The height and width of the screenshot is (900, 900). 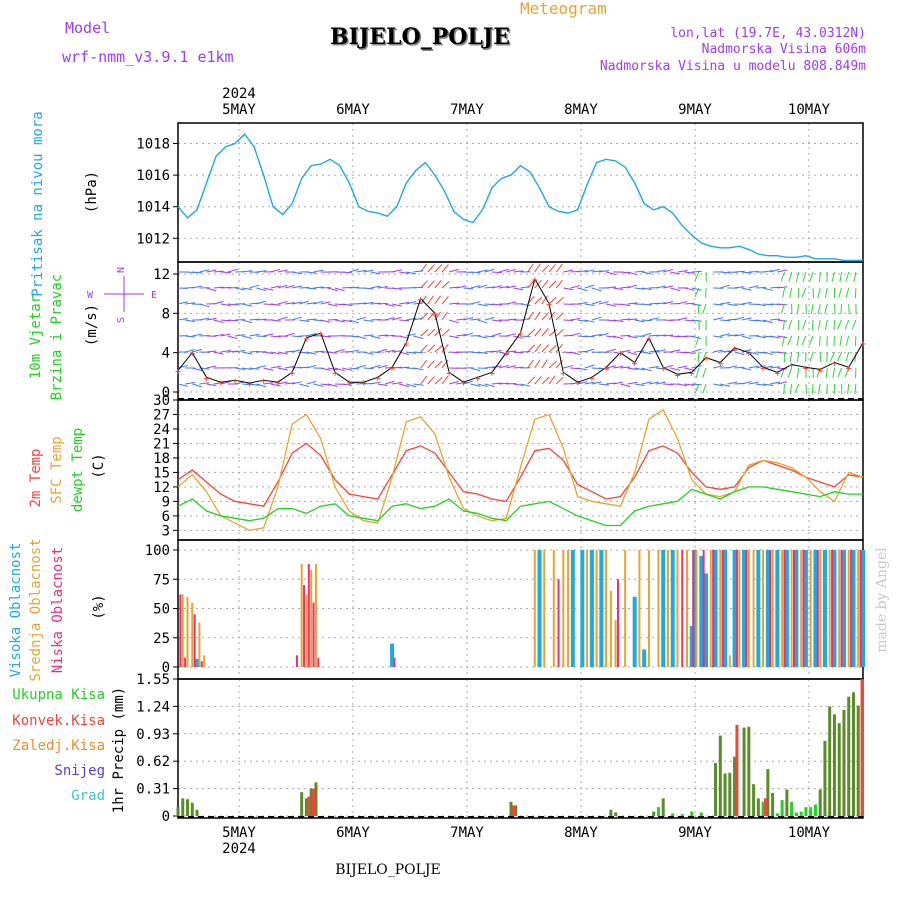 What do you see at coordinates (38, 203) in the screenshot?
I see `pressure-ylabel: Pritisak na nivou mora` at bounding box center [38, 203].